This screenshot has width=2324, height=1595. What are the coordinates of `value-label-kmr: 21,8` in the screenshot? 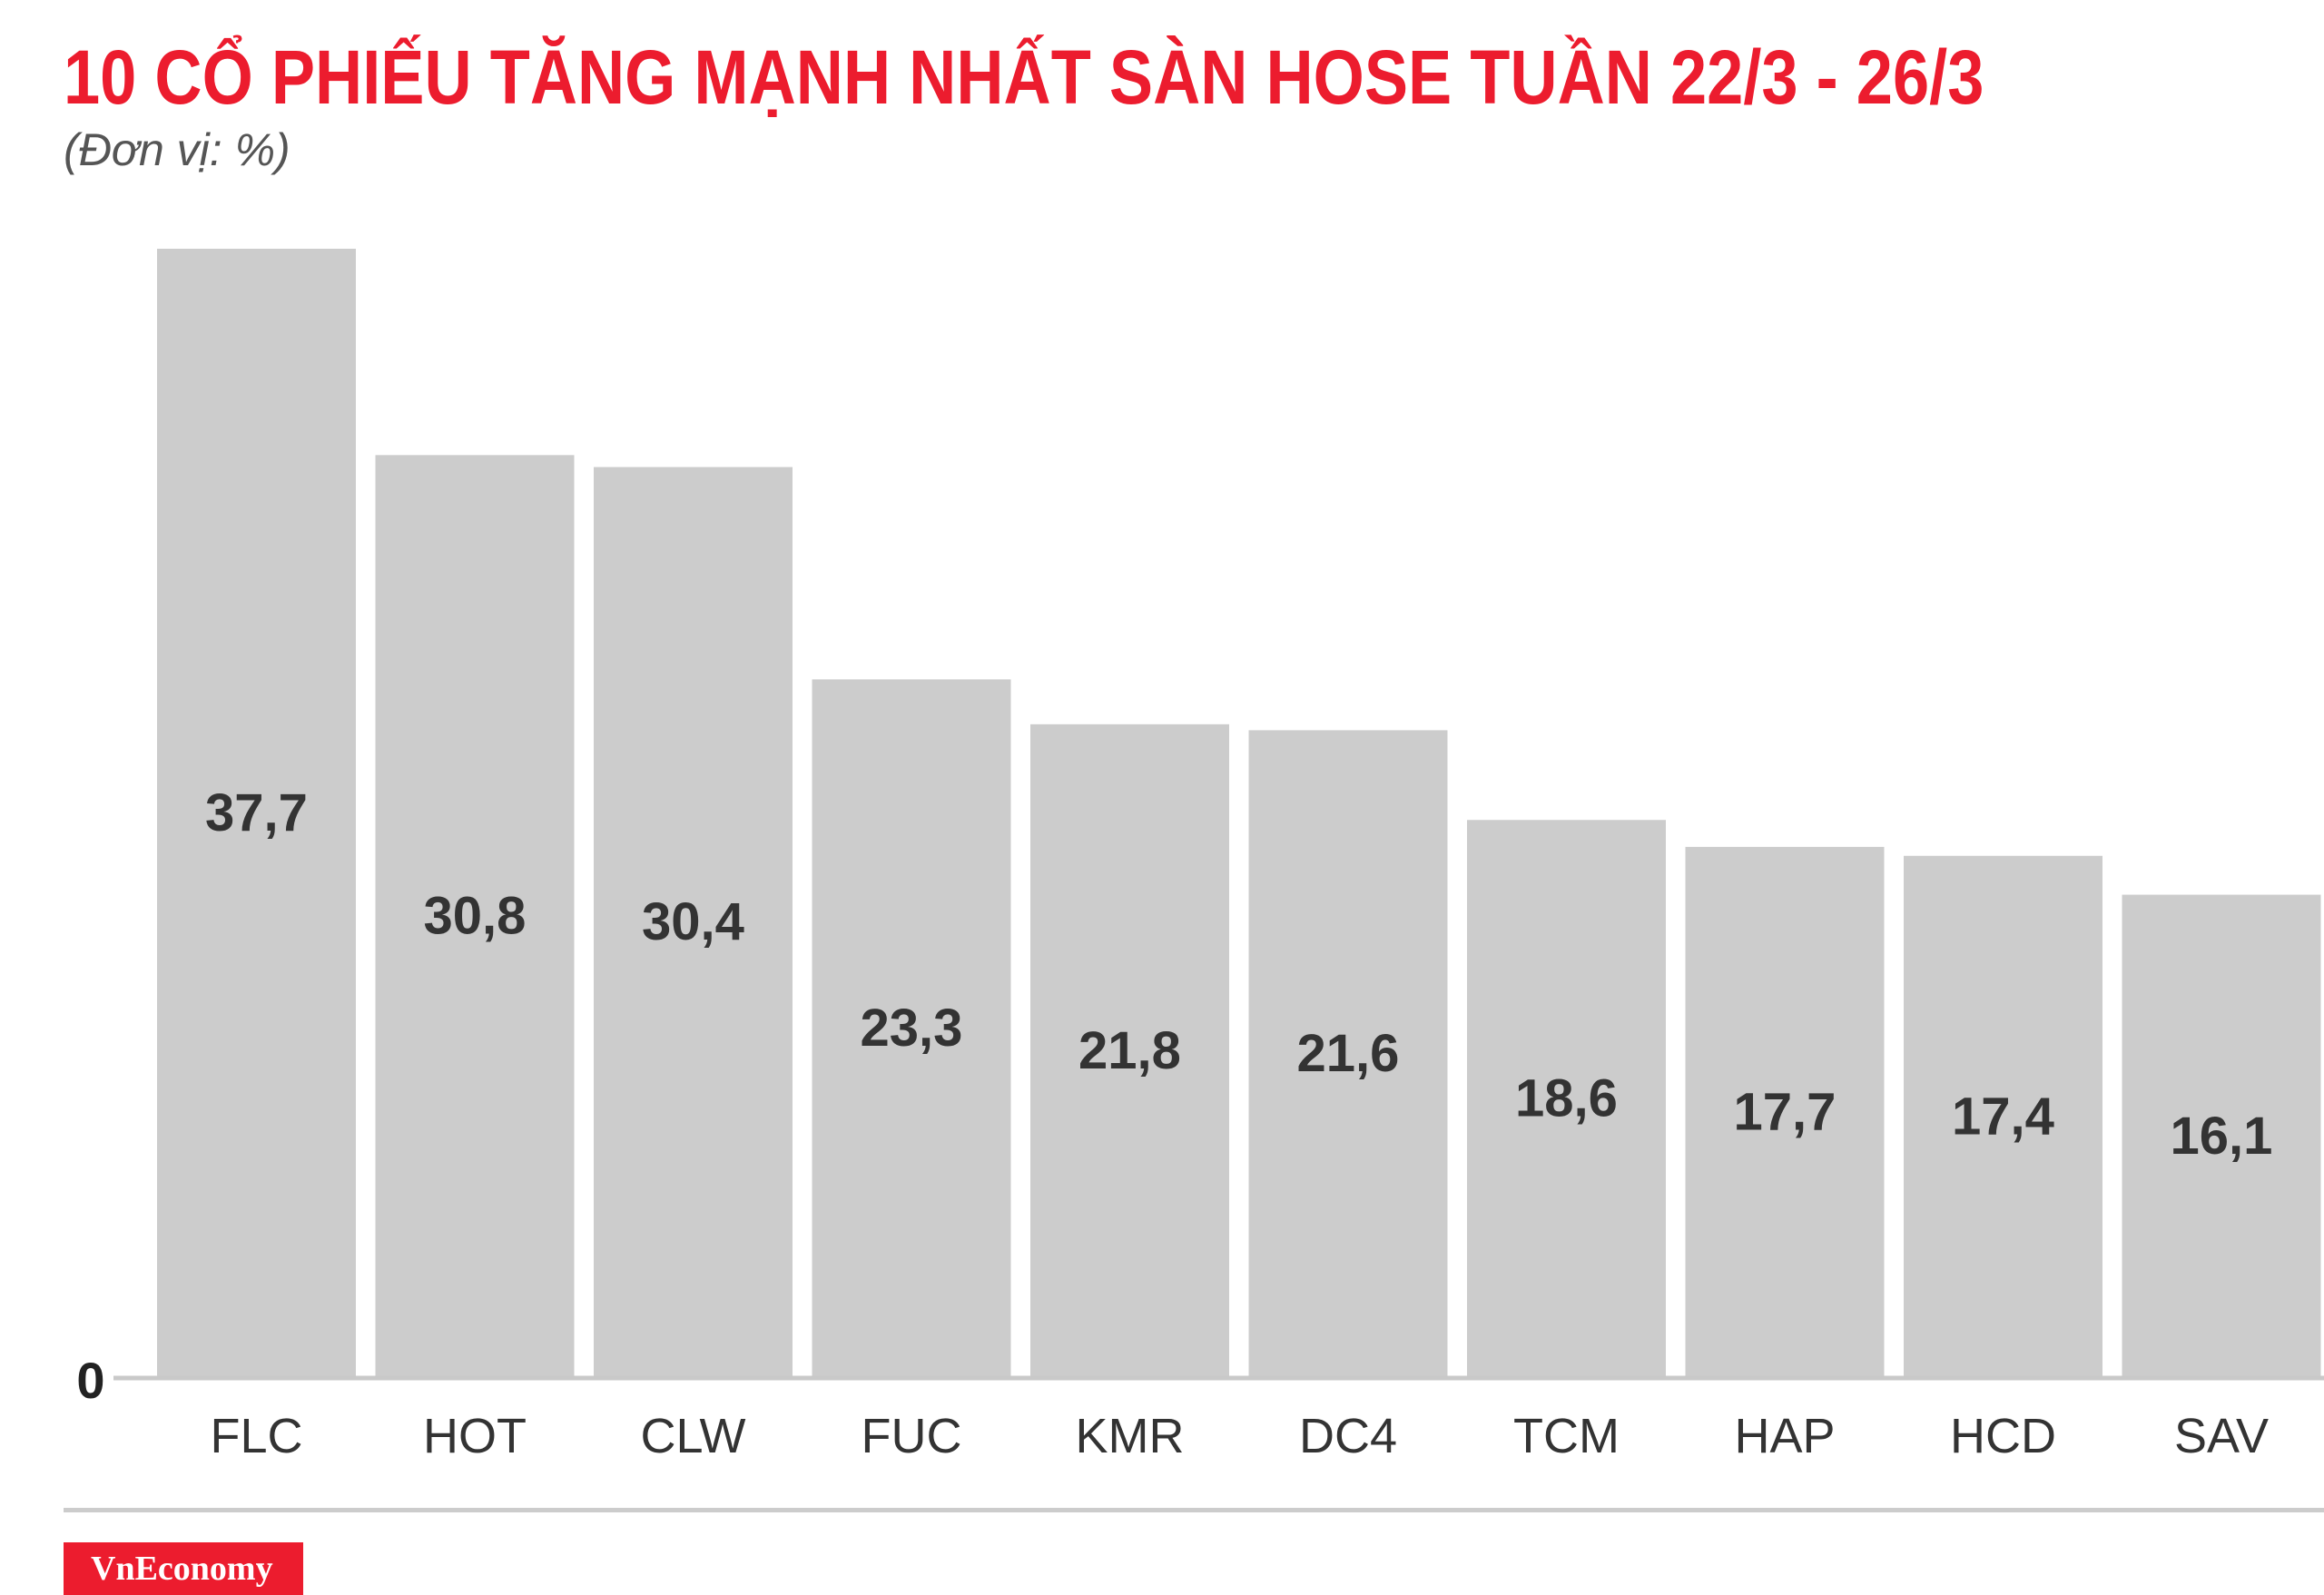 It's located at (1129, 1050).